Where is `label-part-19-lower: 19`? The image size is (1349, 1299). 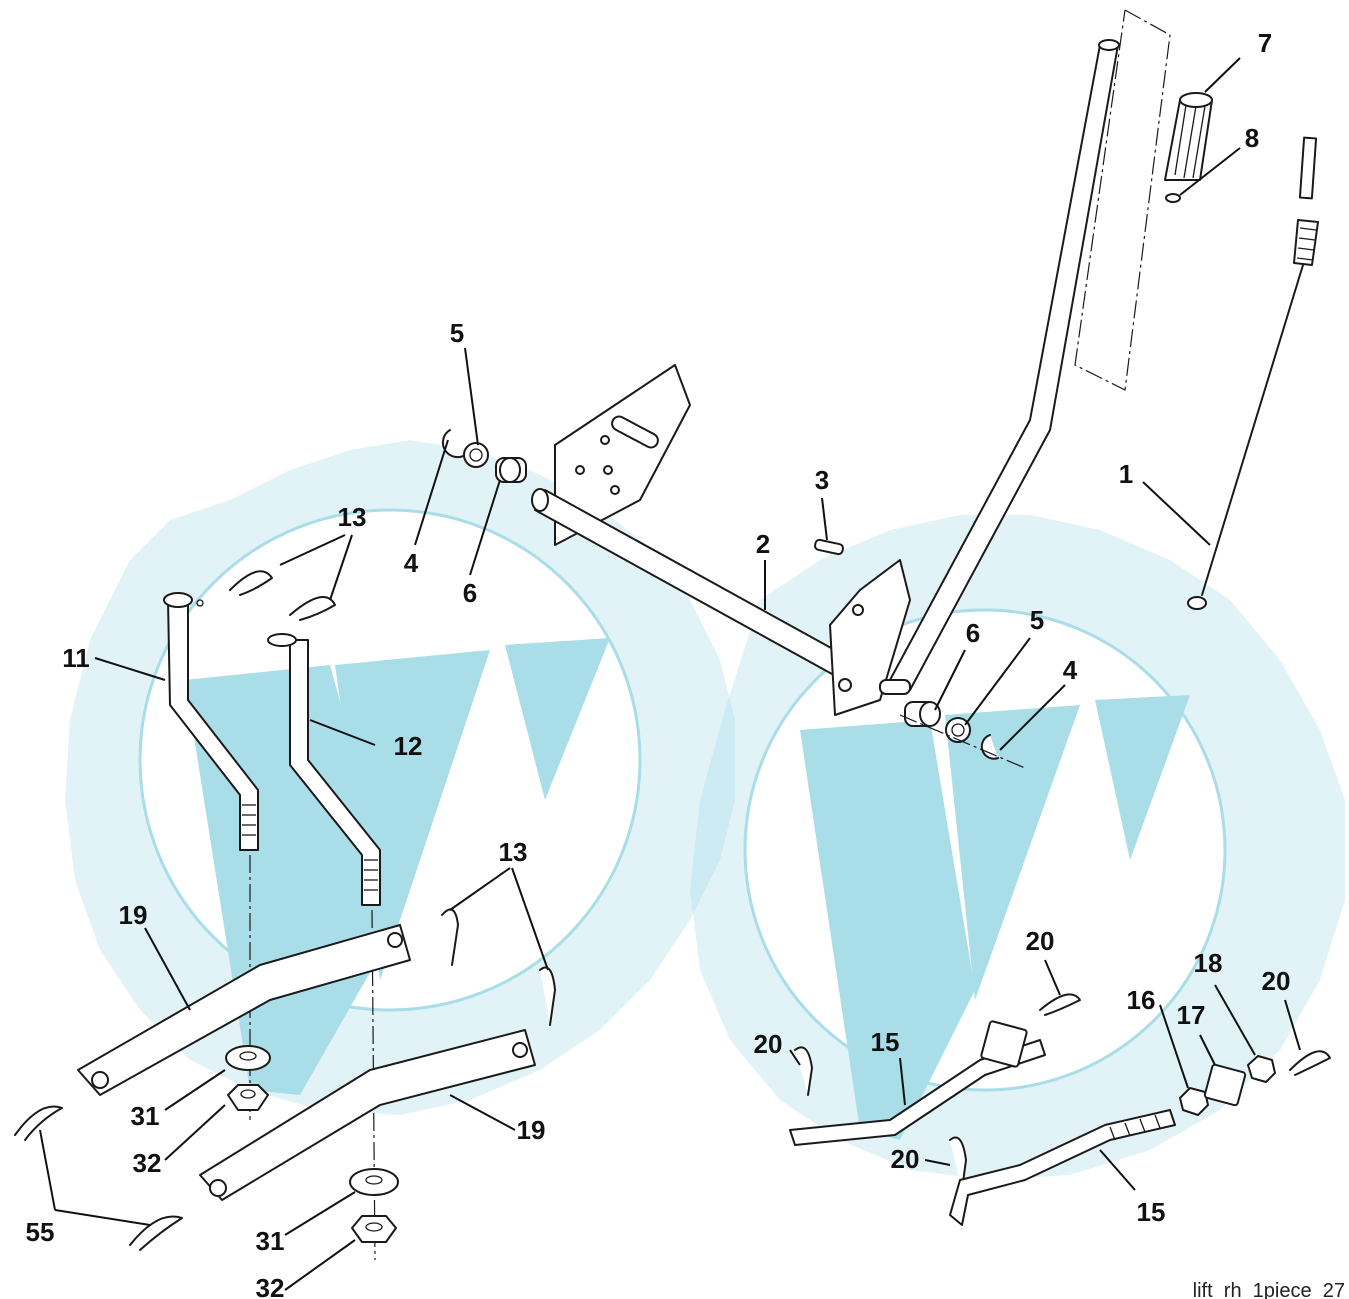
label-part-19-lower: 19 is located at coordinates (531, 1130).